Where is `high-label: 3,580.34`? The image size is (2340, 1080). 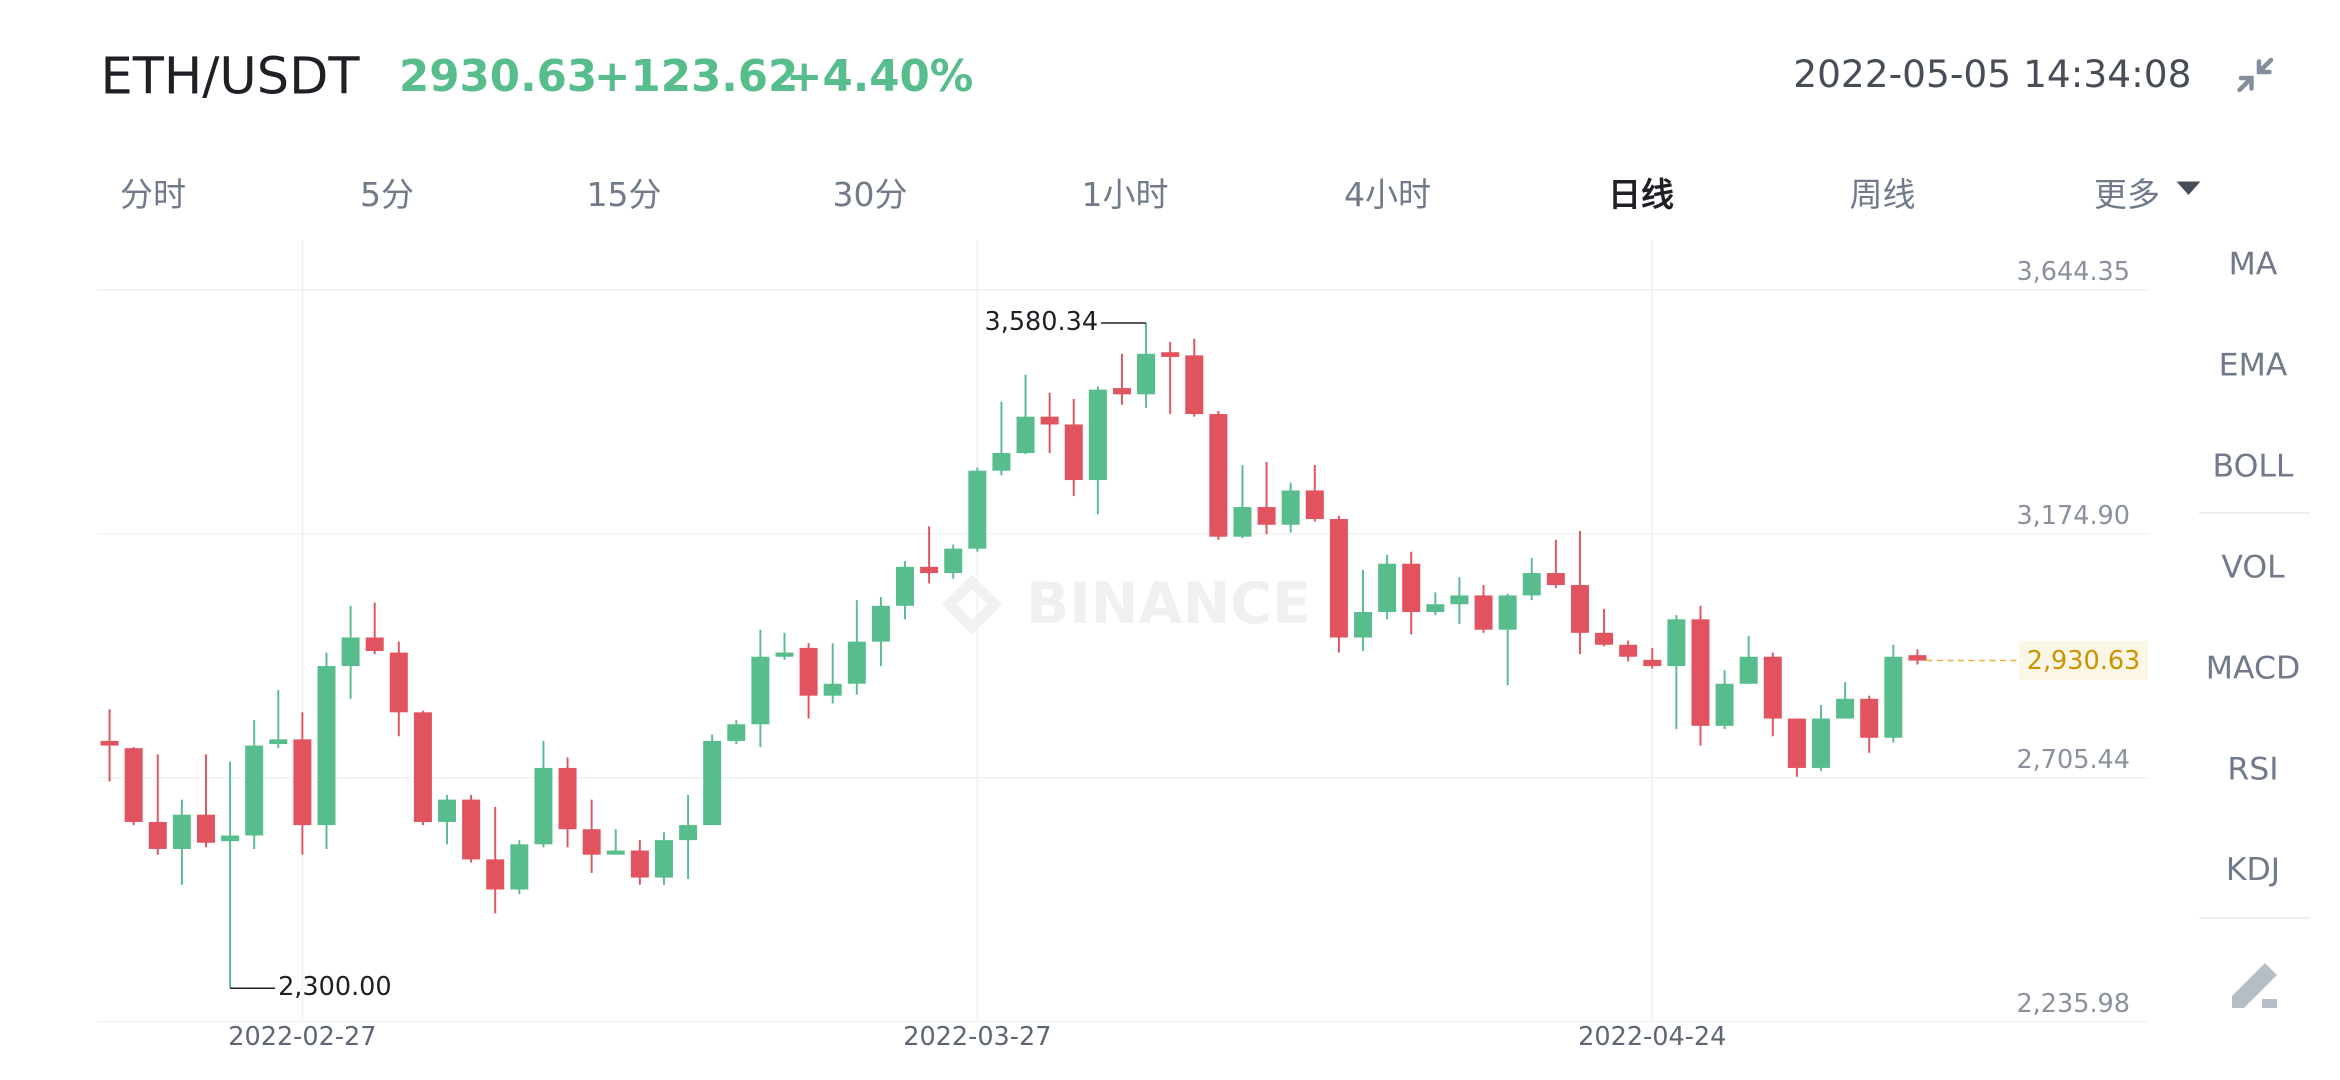 high-label: 3,580.34 is located at coordinates (1042, 322).